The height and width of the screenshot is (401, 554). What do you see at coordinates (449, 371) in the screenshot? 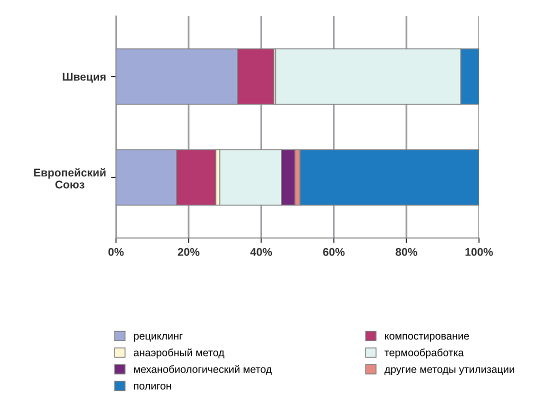
I see `legend-label: другие методы утилизации` at bounding box center [449, 371].